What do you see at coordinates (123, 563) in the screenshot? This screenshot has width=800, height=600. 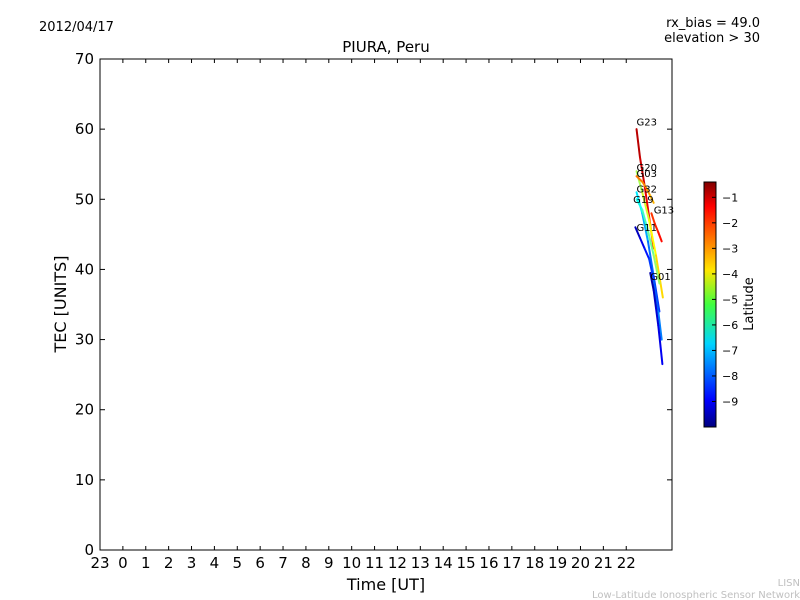 I see `x-tick-label: 0` at bounding box center [123, 563].